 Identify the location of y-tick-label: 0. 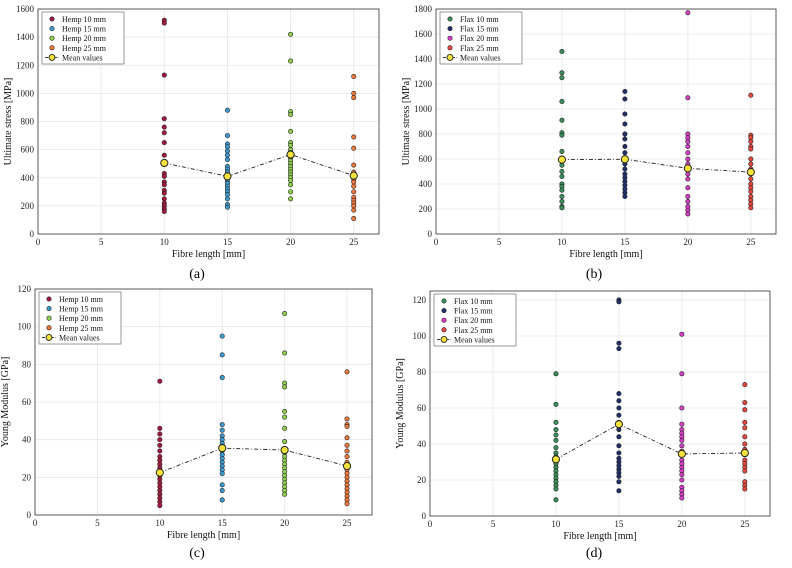
(29, 515).